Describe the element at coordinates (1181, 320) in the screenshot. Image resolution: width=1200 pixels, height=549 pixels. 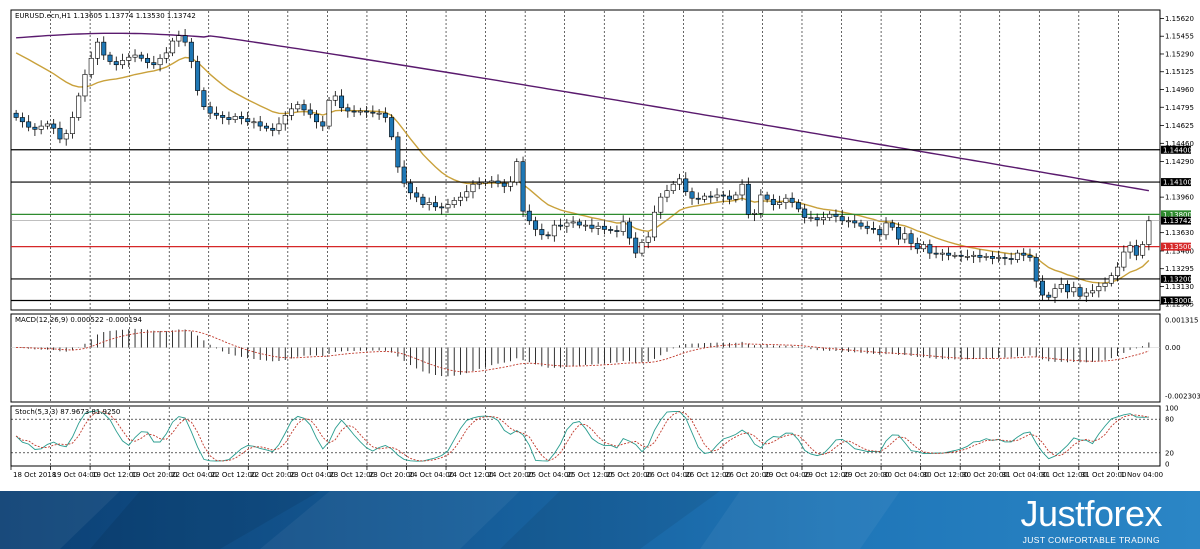
I see `macd-axis-label: 0.001315` at that location.